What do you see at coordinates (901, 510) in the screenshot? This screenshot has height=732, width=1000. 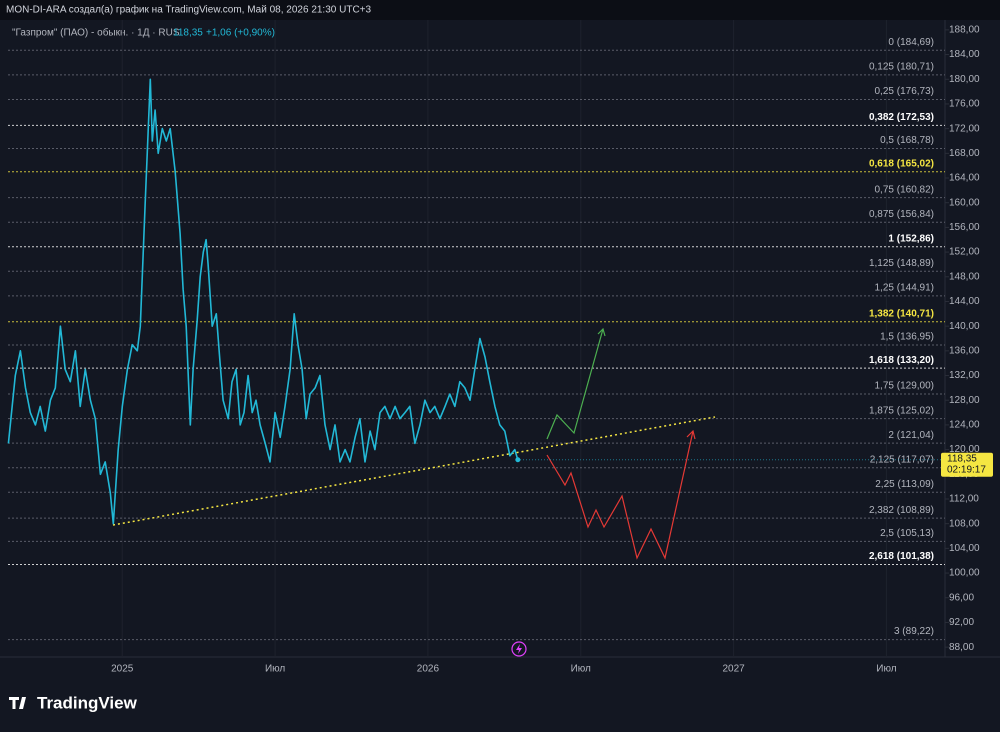 I see `fib-level-label: 2,382 (108,89)` at bounding box center [901, 510].